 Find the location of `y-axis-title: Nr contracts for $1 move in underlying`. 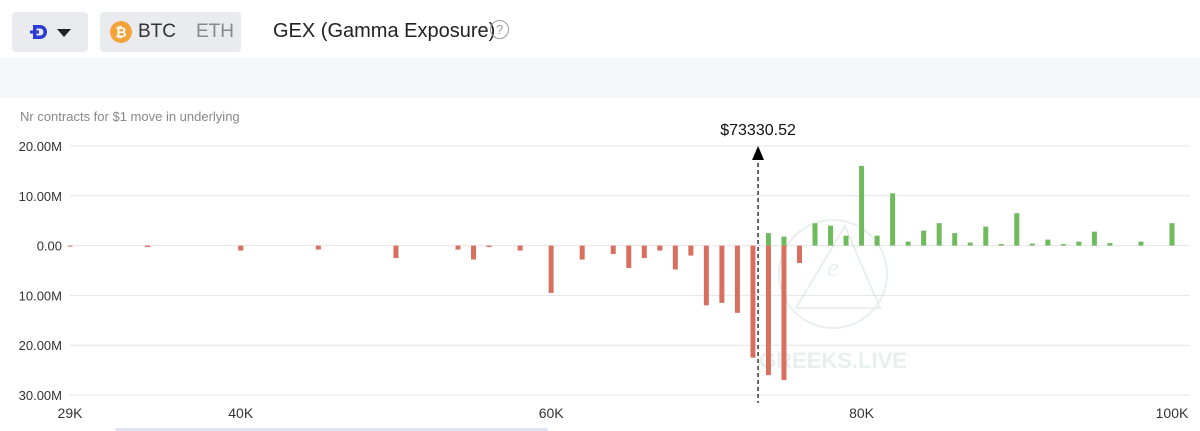

y-axis-title: Nr contracts for $1 move in underlying is located at coordinates (130, 116).